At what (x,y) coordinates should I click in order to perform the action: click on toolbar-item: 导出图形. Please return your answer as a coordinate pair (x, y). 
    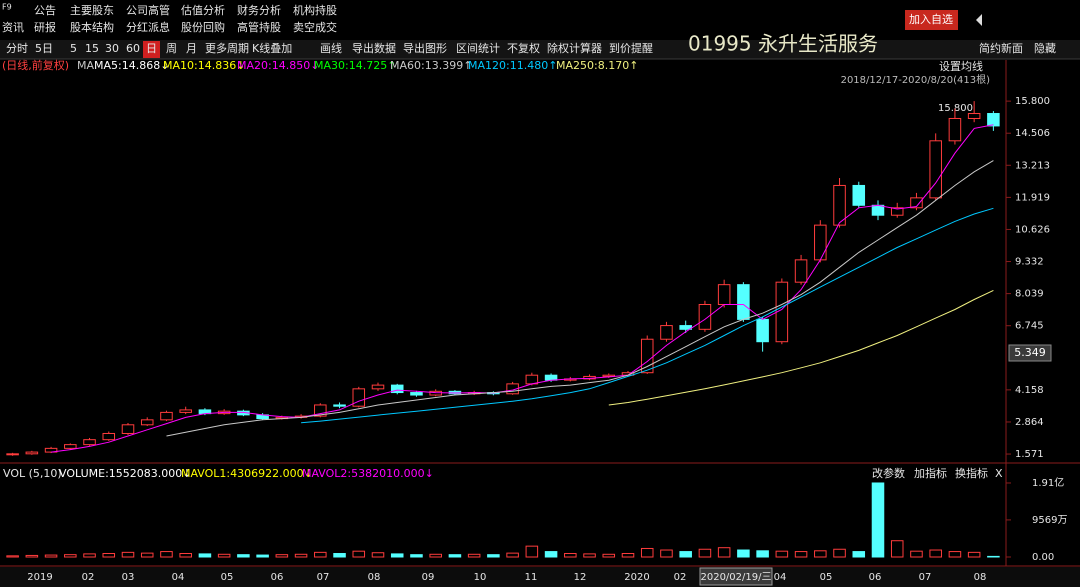
    Looking at the image, I should click on (425, 48).